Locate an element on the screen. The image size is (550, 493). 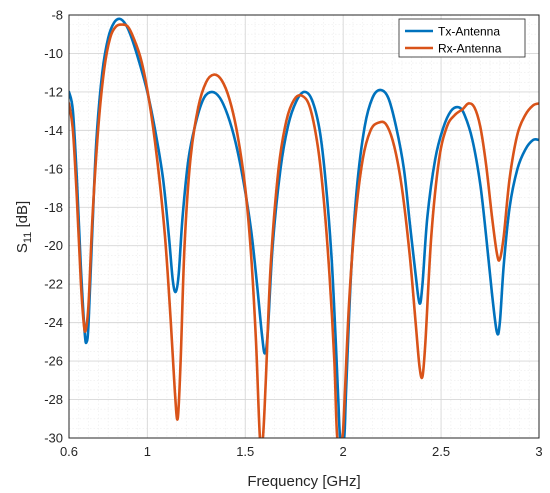
y-tick-labels: -30 -28 -26 -24 -22 -20 -18 -16 -14 -12 -10 -8 is located at coordinates (53, 227).